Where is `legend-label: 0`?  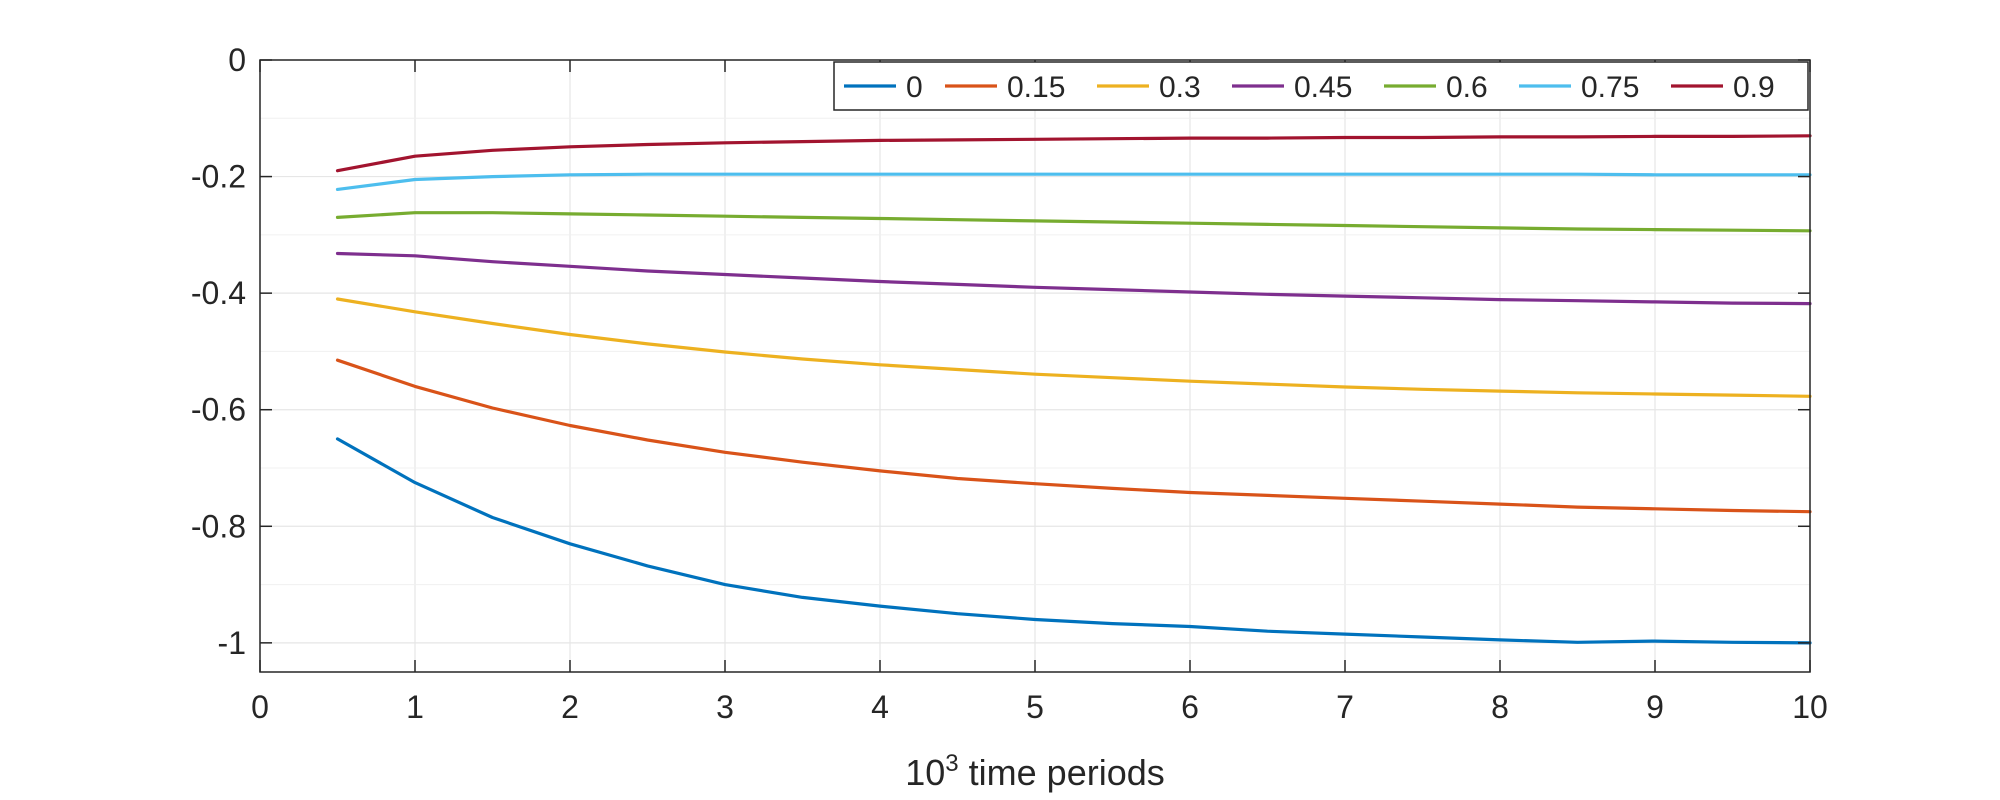
legend-label: 0 is located at coordinates (914, 87).